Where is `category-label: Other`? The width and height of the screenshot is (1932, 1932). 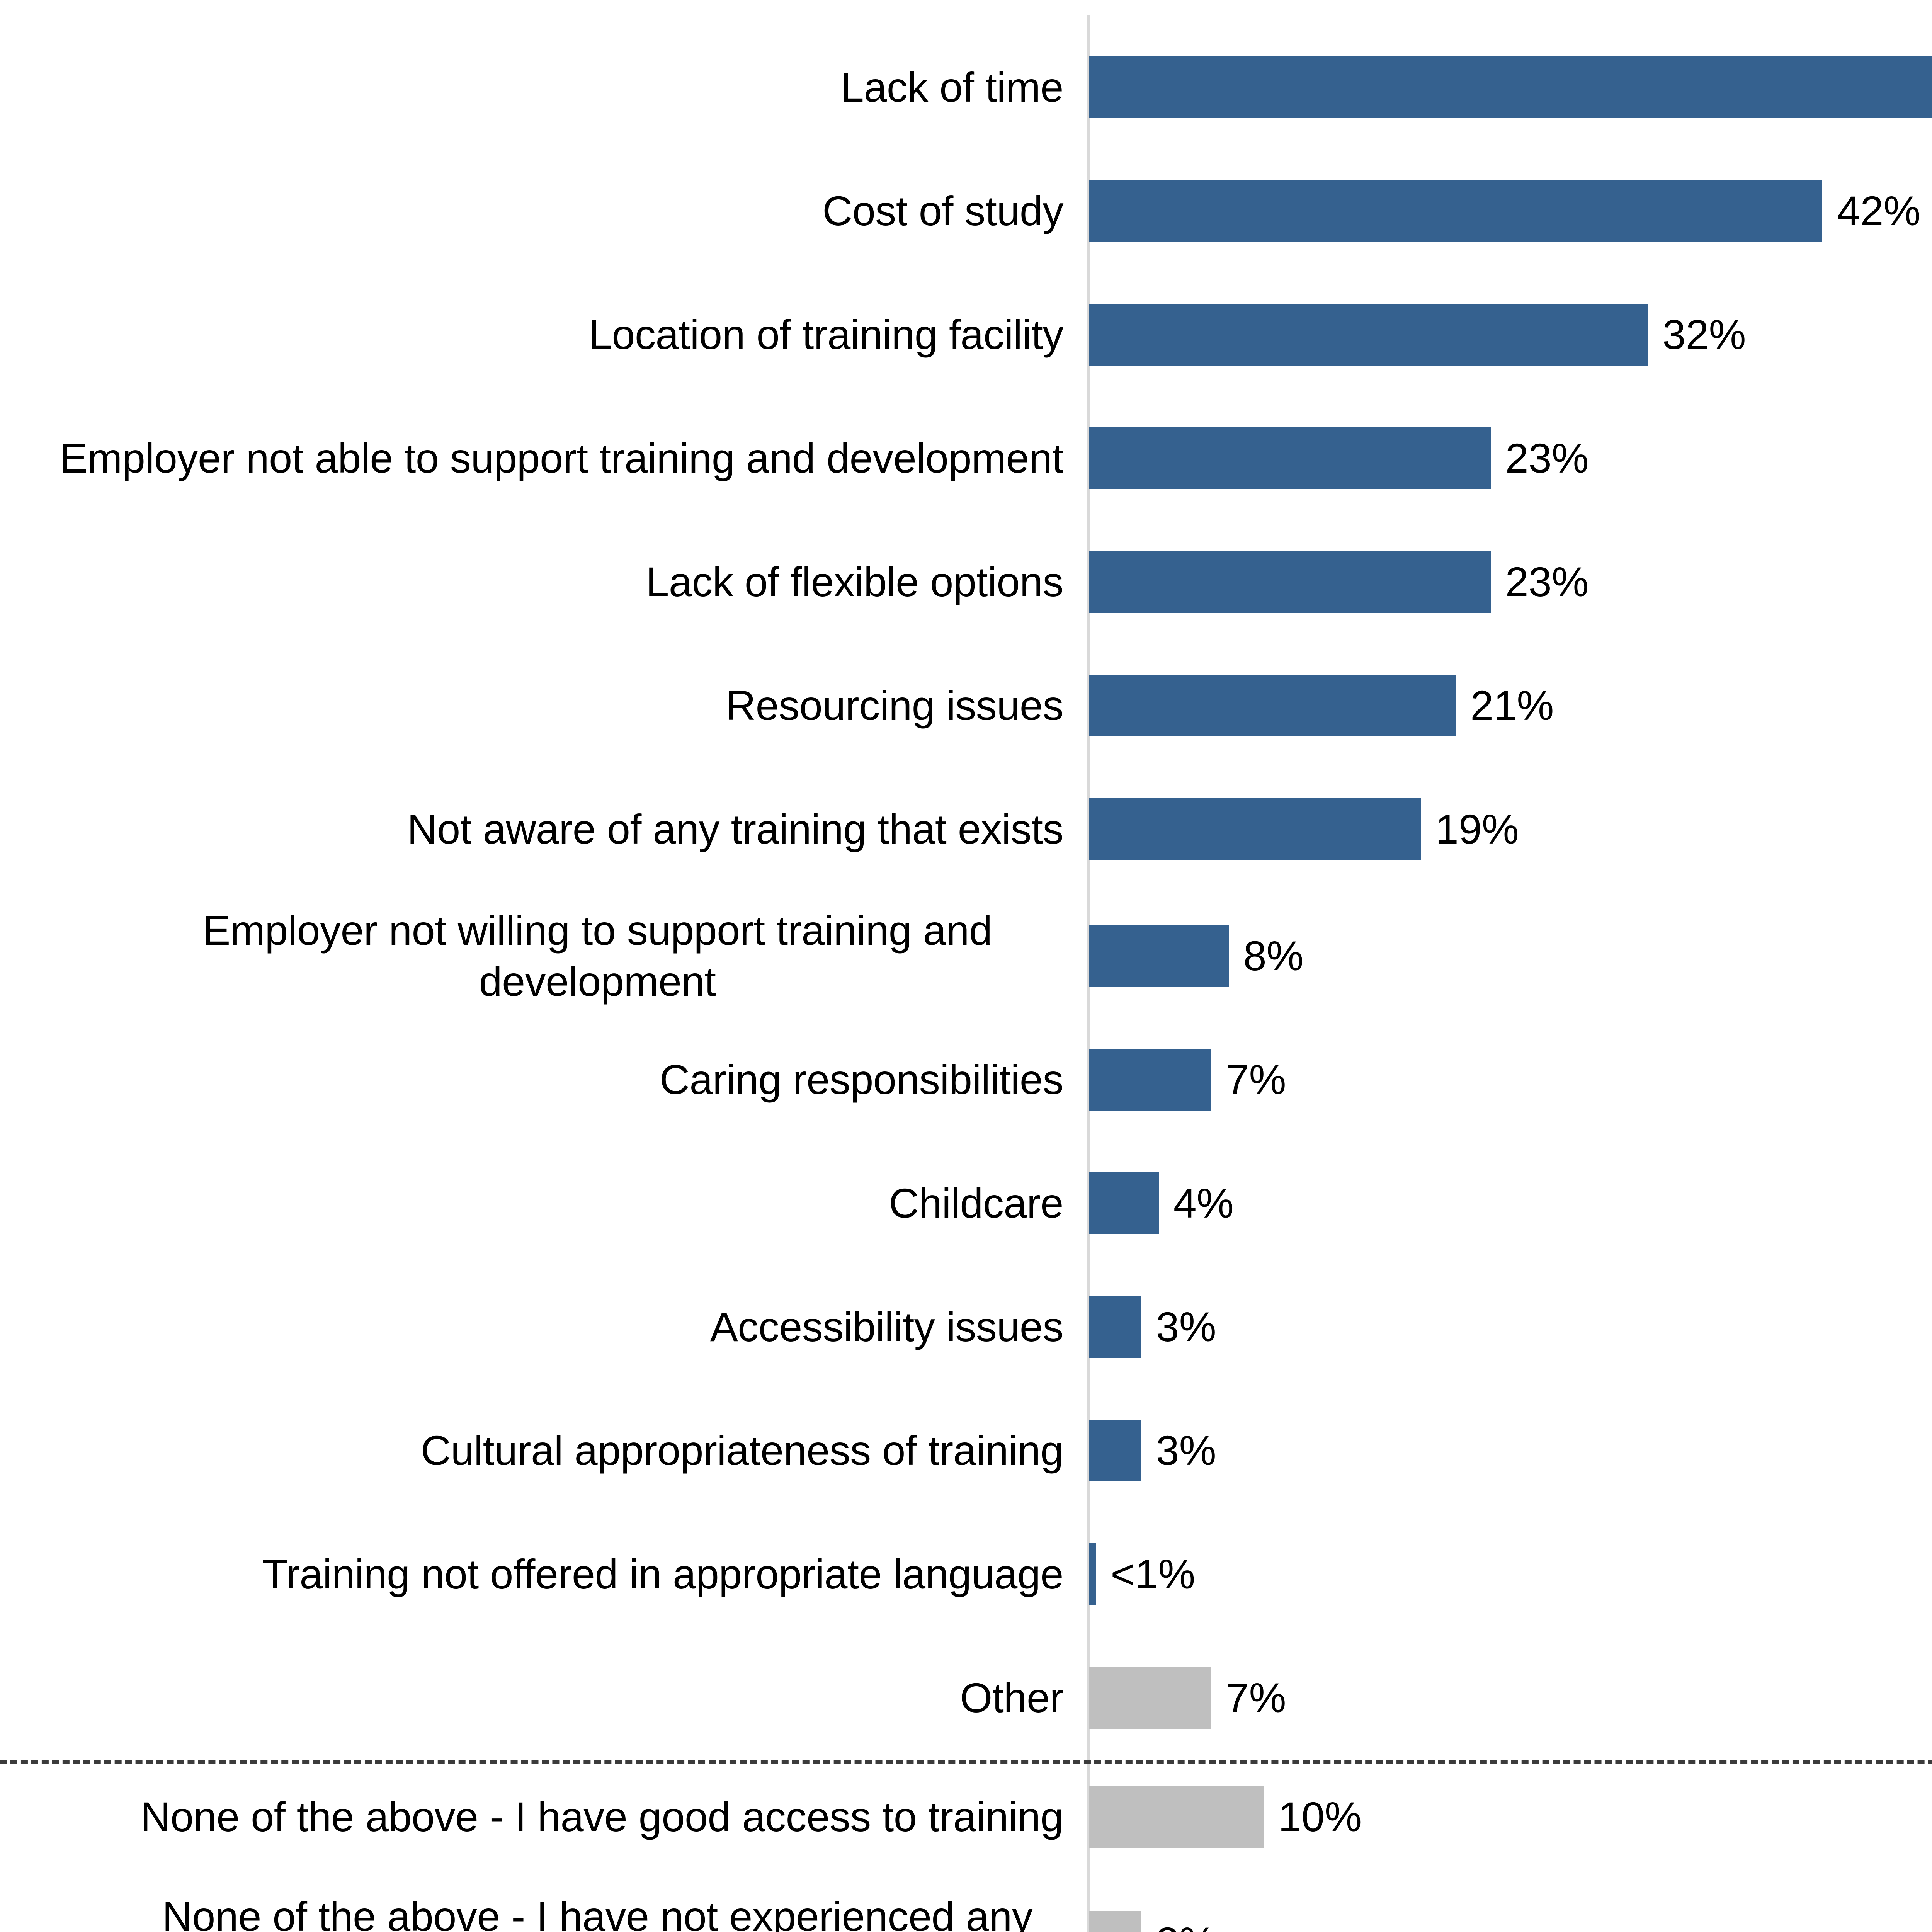 category-label: Other is located at coordinates (1012, 1698).